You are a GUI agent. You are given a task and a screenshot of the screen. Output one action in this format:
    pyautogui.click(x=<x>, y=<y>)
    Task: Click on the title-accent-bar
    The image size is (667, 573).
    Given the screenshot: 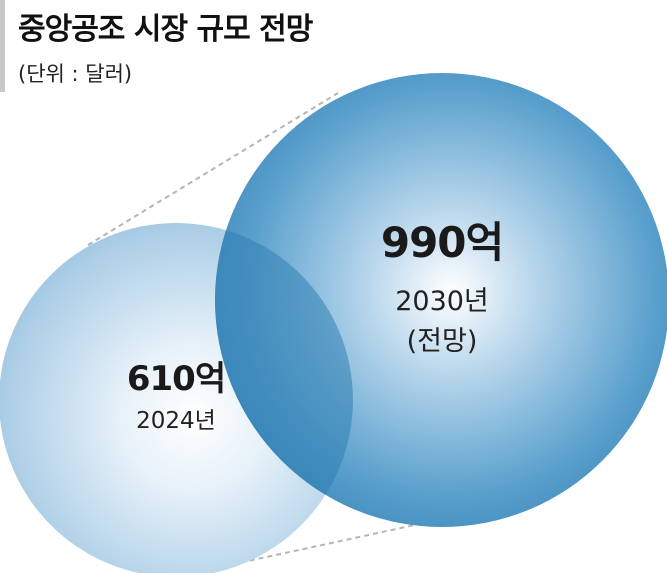 What is the action you would take?
    pyautogui.click(x=2, y=46)
    